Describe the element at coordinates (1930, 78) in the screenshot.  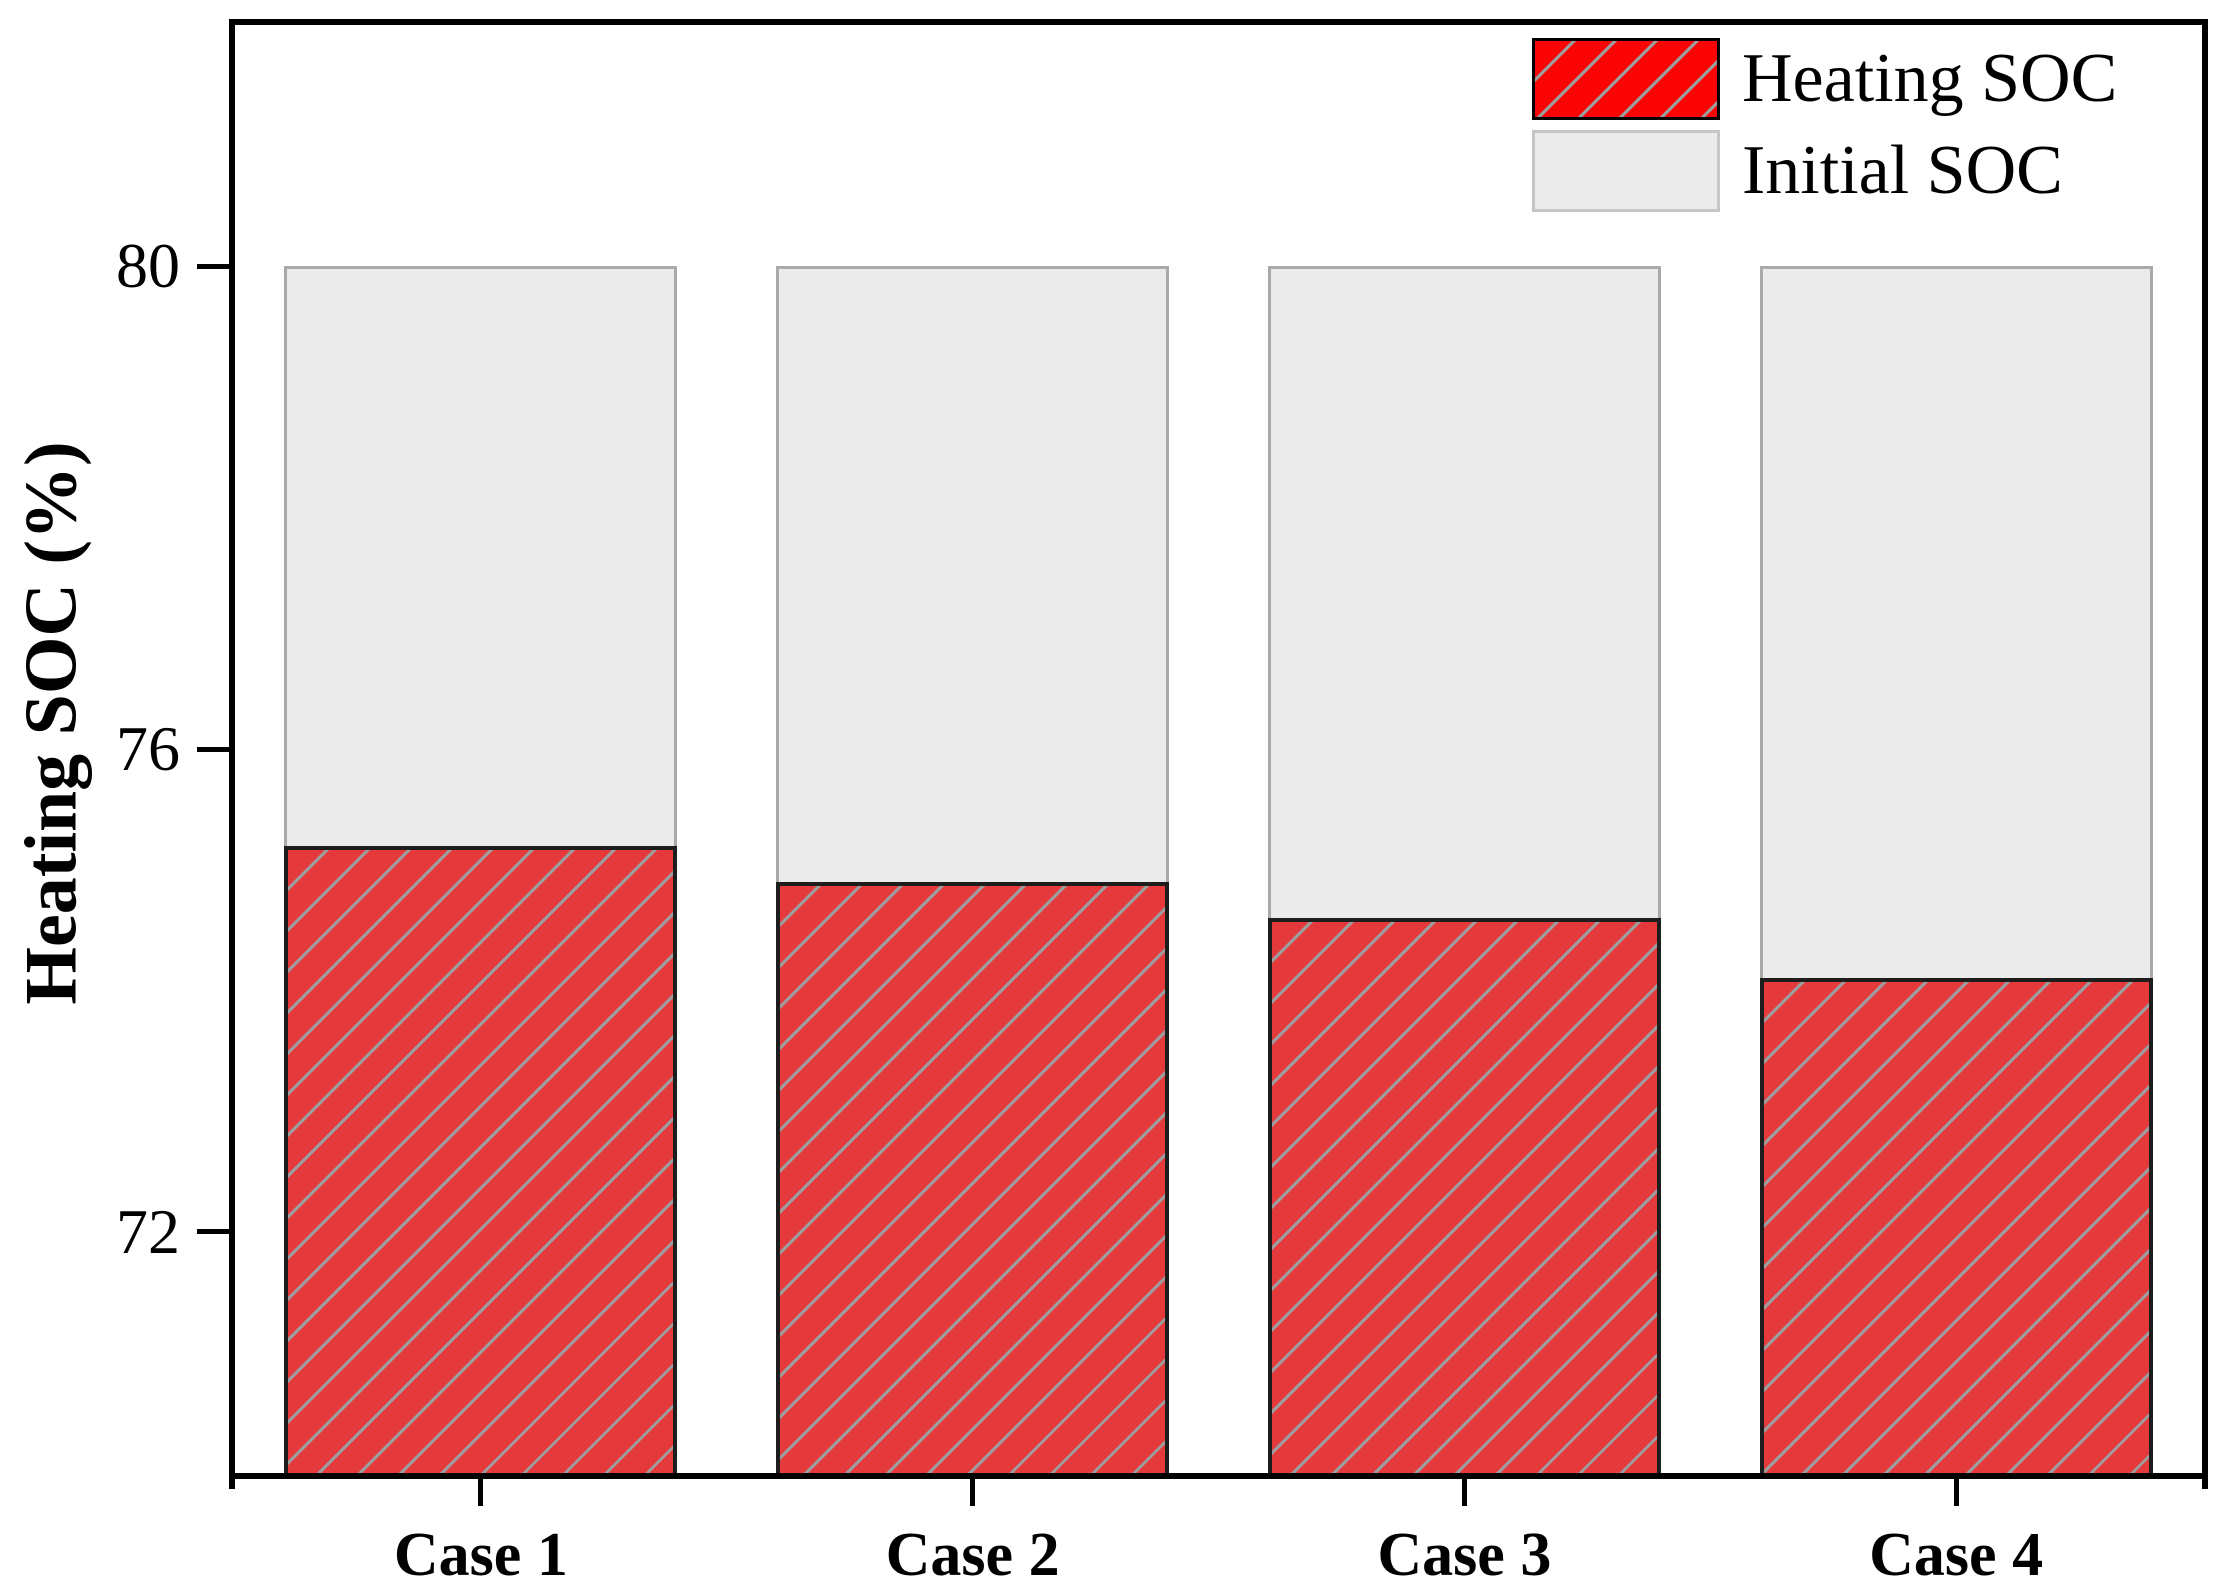
I see `legend-label-heating-soc: Heating SOC` at that location.